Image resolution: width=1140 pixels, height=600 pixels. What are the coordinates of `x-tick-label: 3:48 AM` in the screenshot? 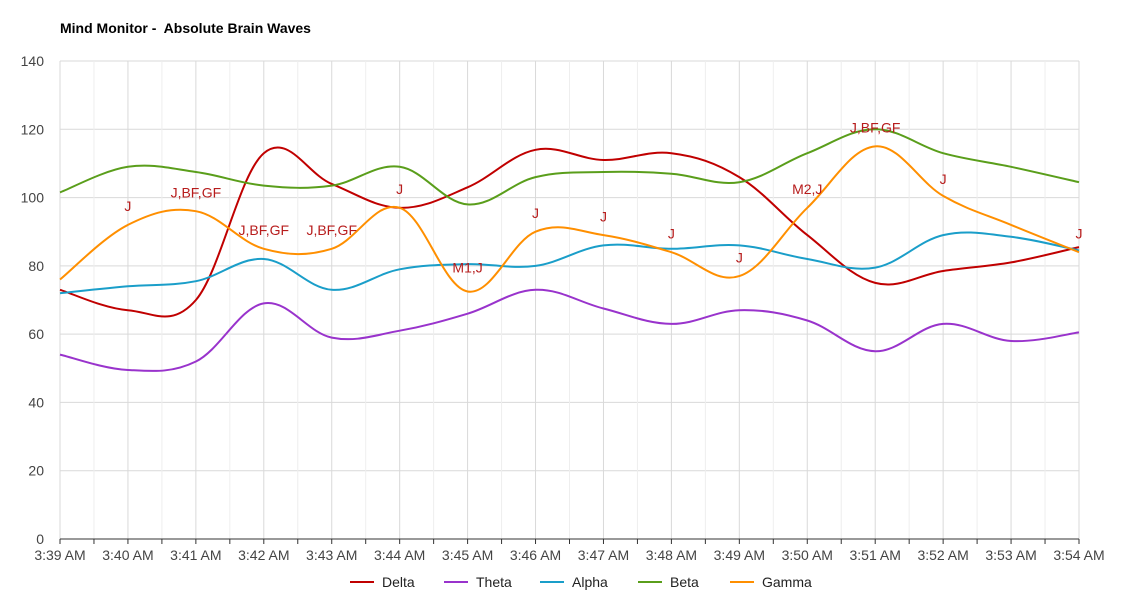 It's located at (671, 555).